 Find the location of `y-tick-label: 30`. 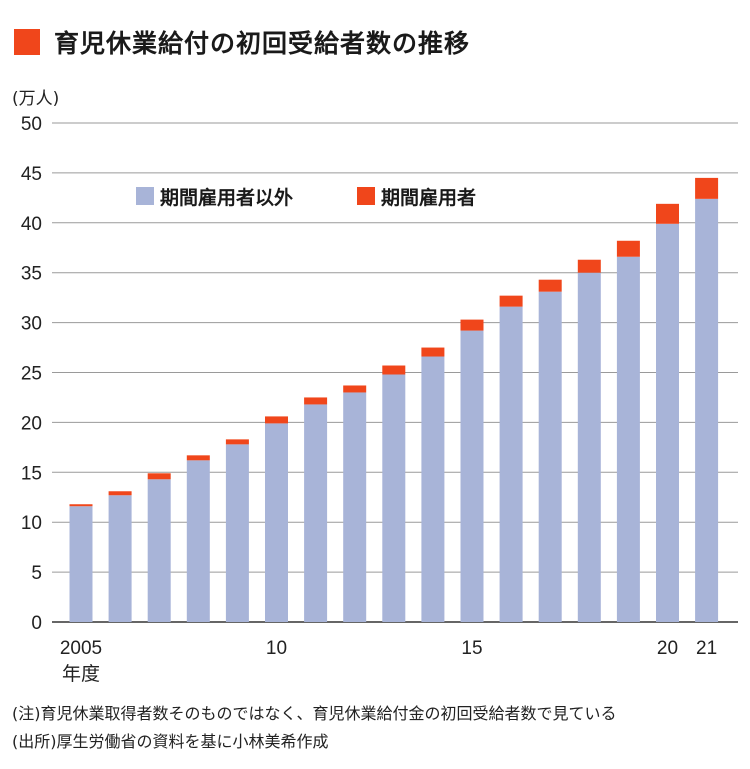

y-tick-label: 30 is located at coordinates (31, 324).